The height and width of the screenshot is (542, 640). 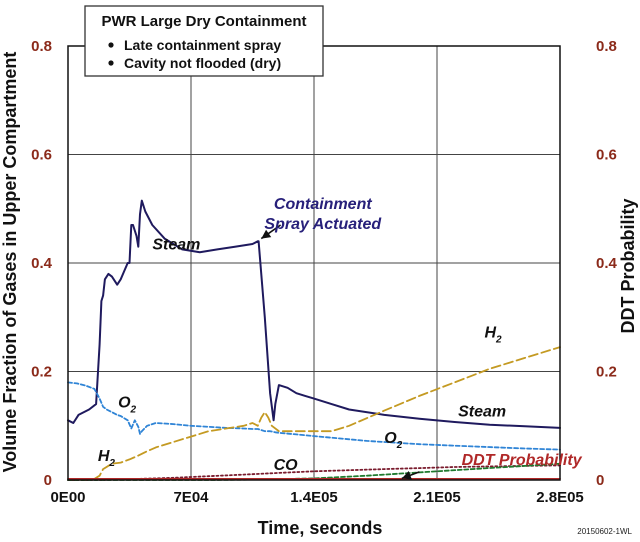 I want to click on y2-tick-label-0: 0, so click(x=600, y=480).